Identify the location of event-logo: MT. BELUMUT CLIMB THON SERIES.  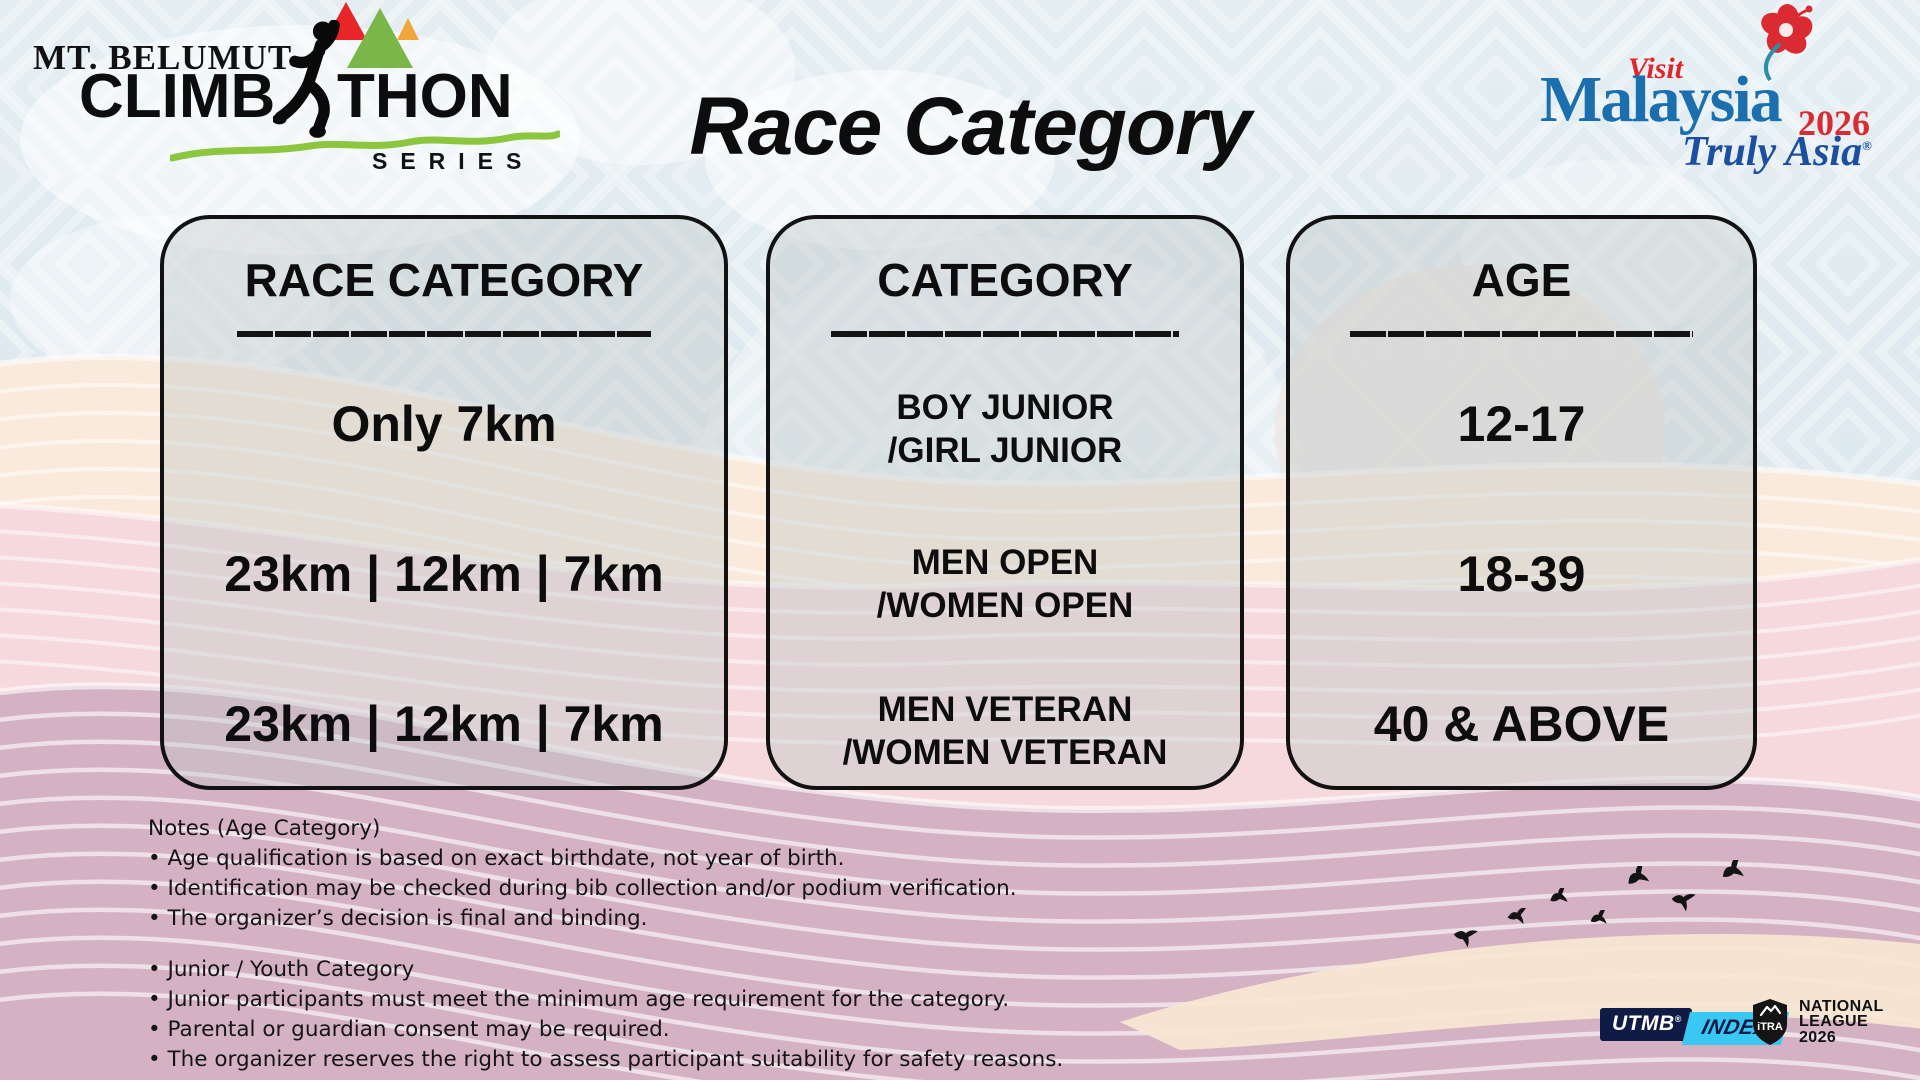
(313, 91).